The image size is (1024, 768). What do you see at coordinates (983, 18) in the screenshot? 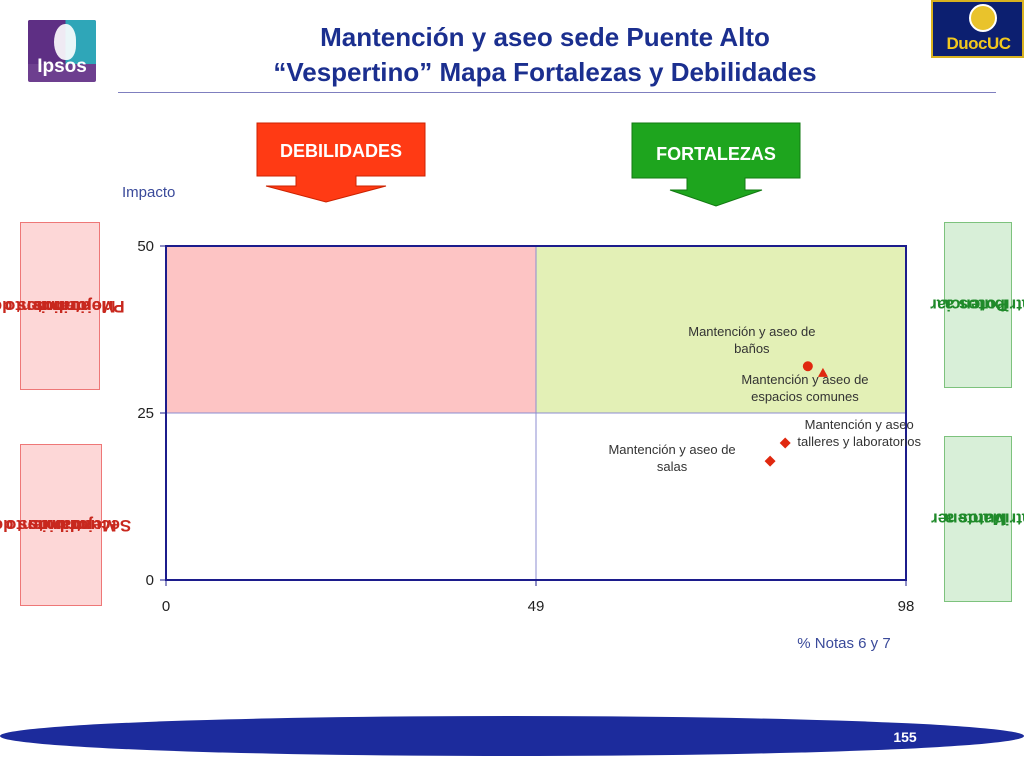
I see `duoc-seal-icon` at bounding box center [983, 18].